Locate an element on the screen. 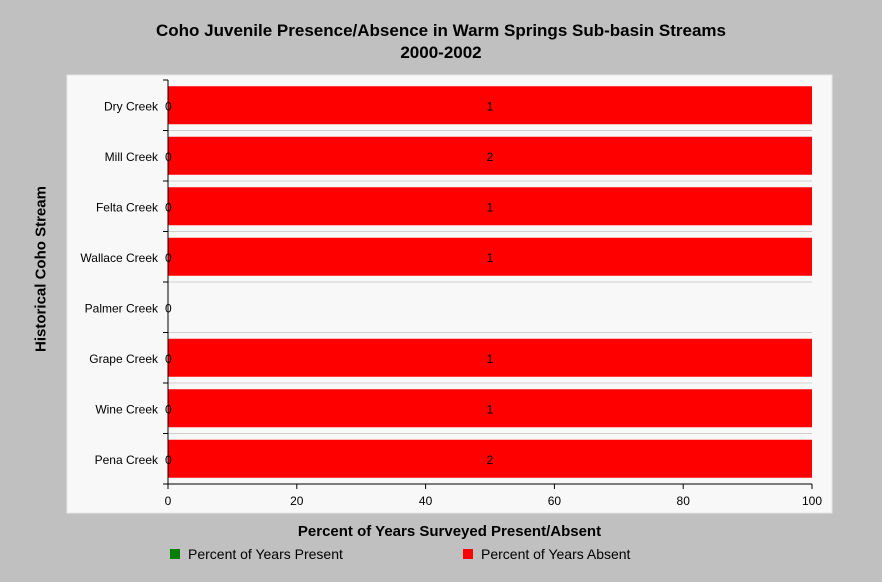 The width and height of the screenshot is (882, 582). bar-percent-of-years-absent-dry-creek is located at coordinates (490, 105).